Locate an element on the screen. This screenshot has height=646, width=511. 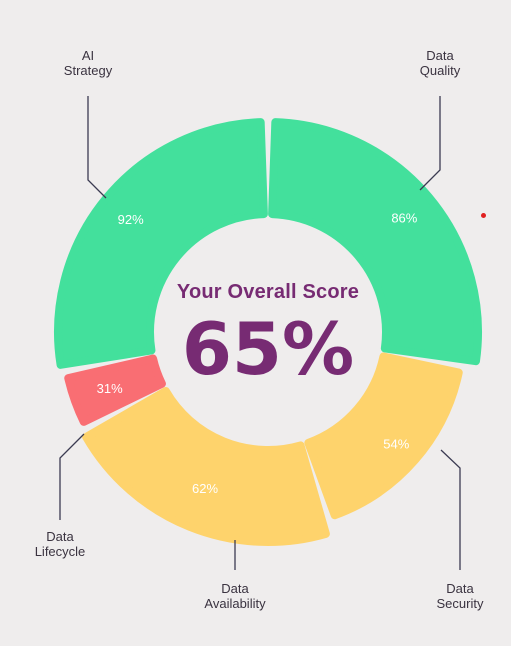
leader-line-data-quality is located at coordinates (430, 143).